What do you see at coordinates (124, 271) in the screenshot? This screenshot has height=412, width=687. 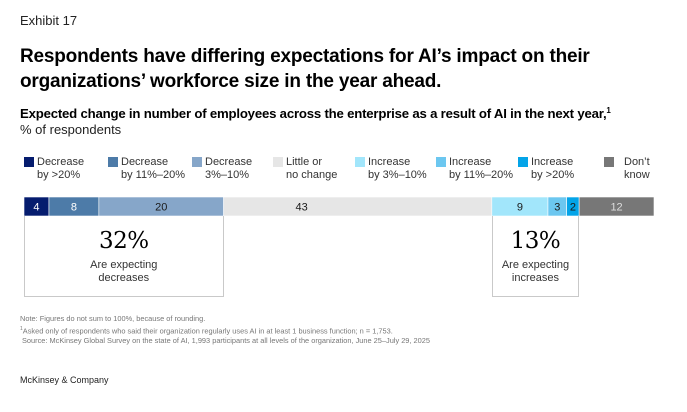 I see `callout-text: Are expecting decreases` at bounding box center [124, 271].